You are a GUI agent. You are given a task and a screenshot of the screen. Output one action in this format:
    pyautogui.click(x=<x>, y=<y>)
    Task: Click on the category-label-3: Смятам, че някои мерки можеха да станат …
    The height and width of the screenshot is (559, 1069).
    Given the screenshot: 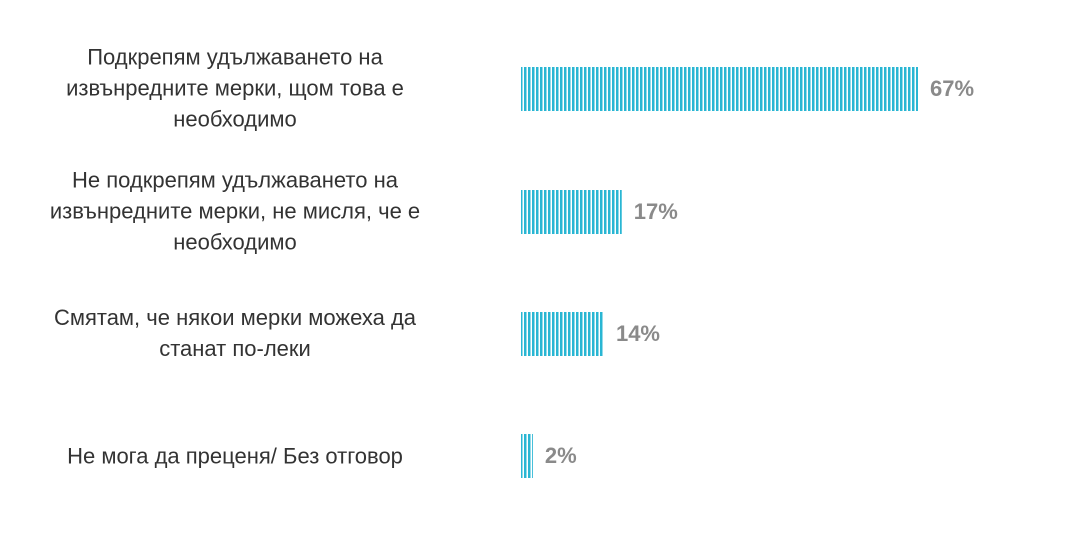 What is the action you would take?
    pyautogui.click(x=235, y=333)
    